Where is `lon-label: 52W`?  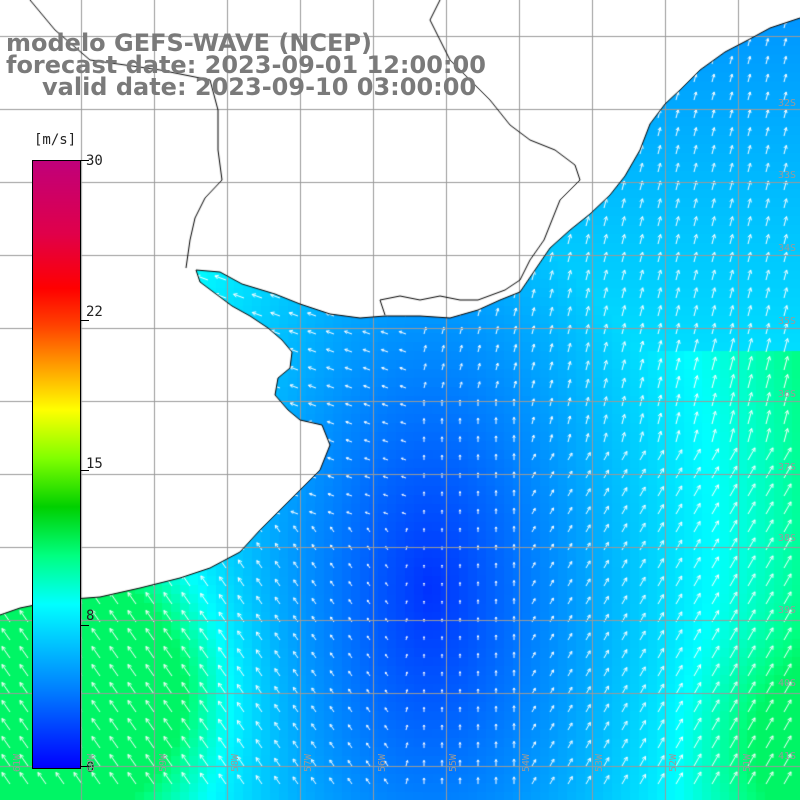 lon-label: 52W is located at coordinates (673, 762).